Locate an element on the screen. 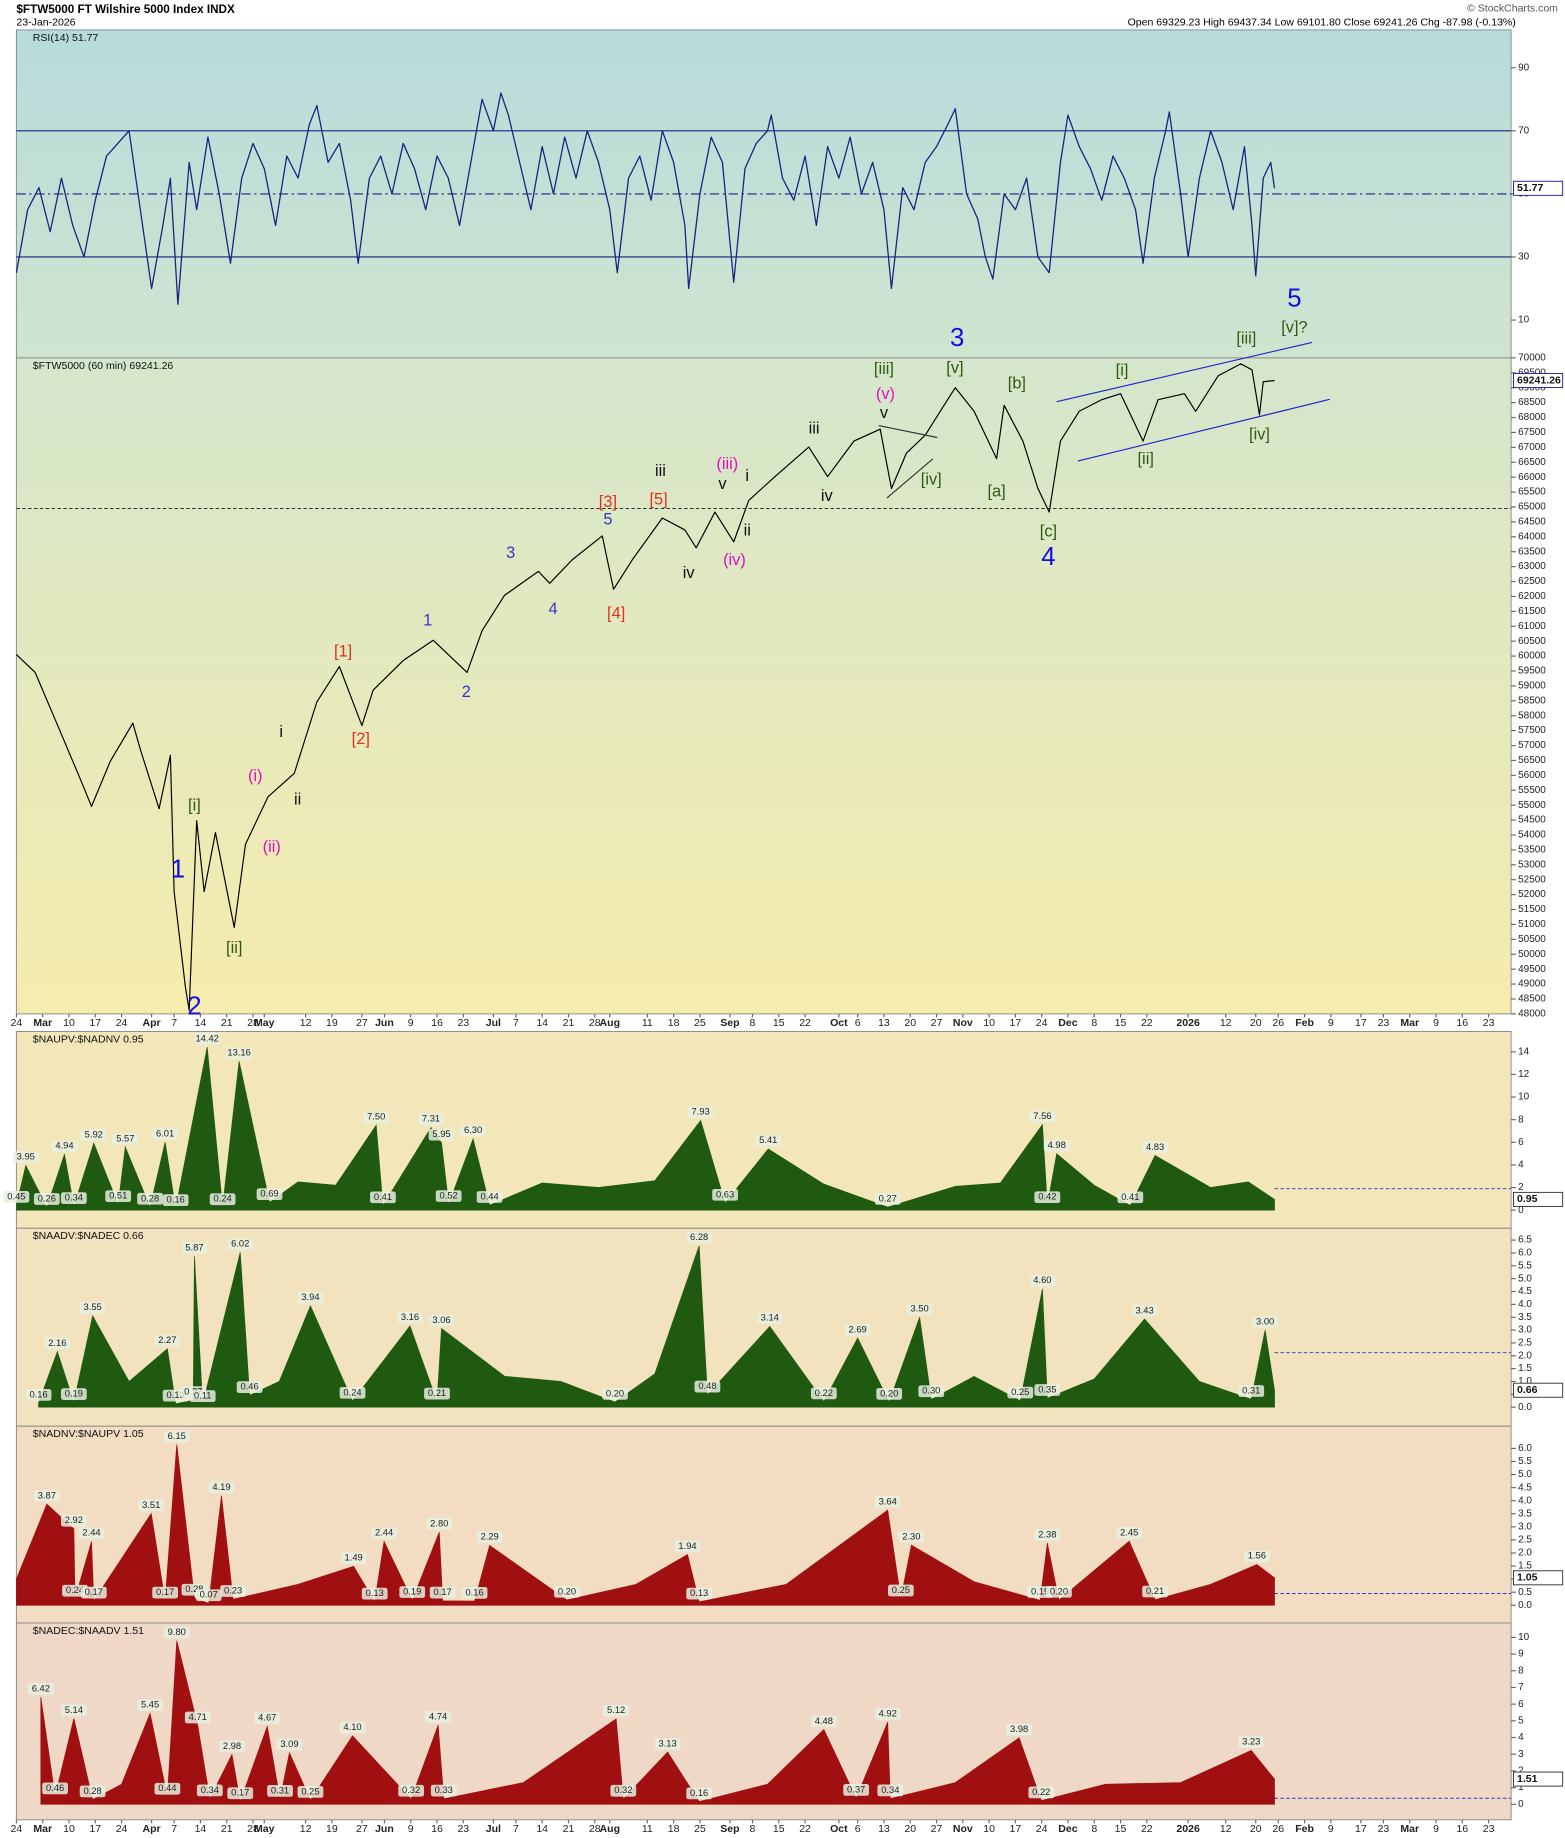  x-tick-label: May is located at coordinates (264, 1023).